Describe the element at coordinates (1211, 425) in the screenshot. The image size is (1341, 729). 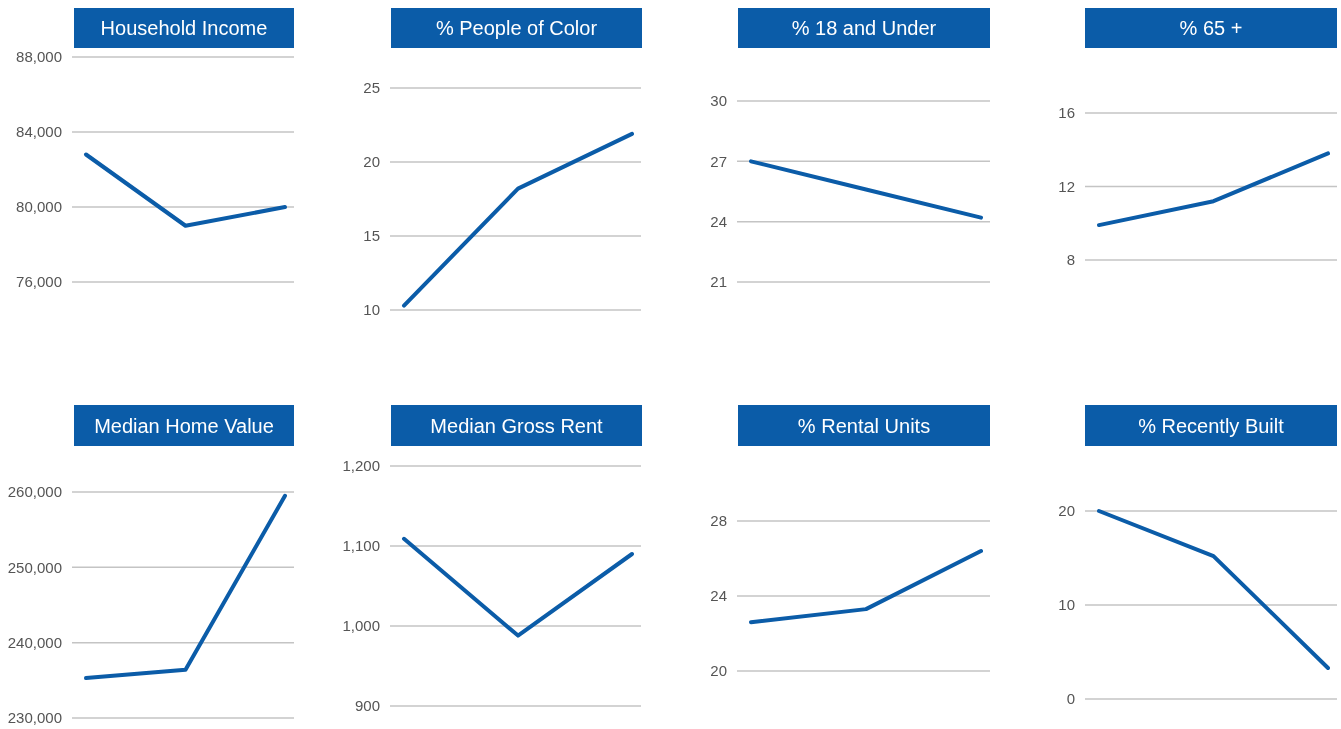
I see `chart-title: % Recently Built` at that location.